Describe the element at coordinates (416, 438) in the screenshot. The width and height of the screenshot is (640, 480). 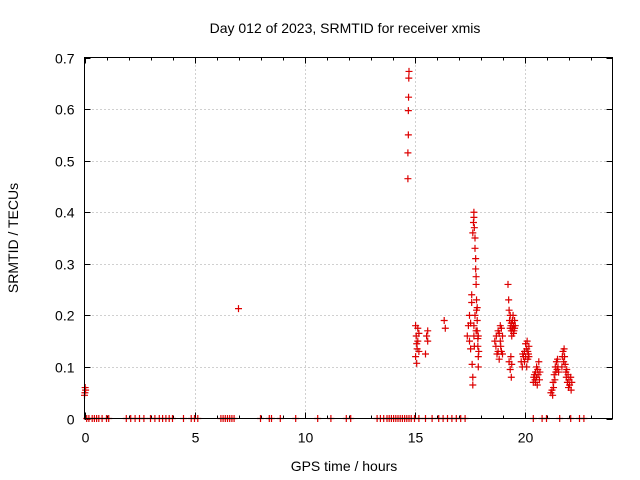
I see `x-tick-label: 15` at that location.